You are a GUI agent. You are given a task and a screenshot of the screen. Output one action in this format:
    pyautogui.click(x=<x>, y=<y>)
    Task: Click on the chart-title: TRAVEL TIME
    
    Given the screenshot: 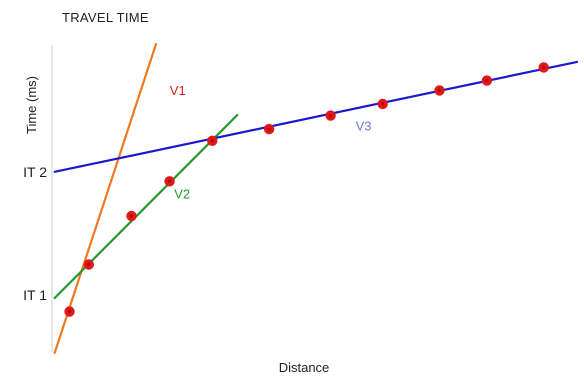 What is the action you would take?
    pyautogui.click(x=105, y=17)
    